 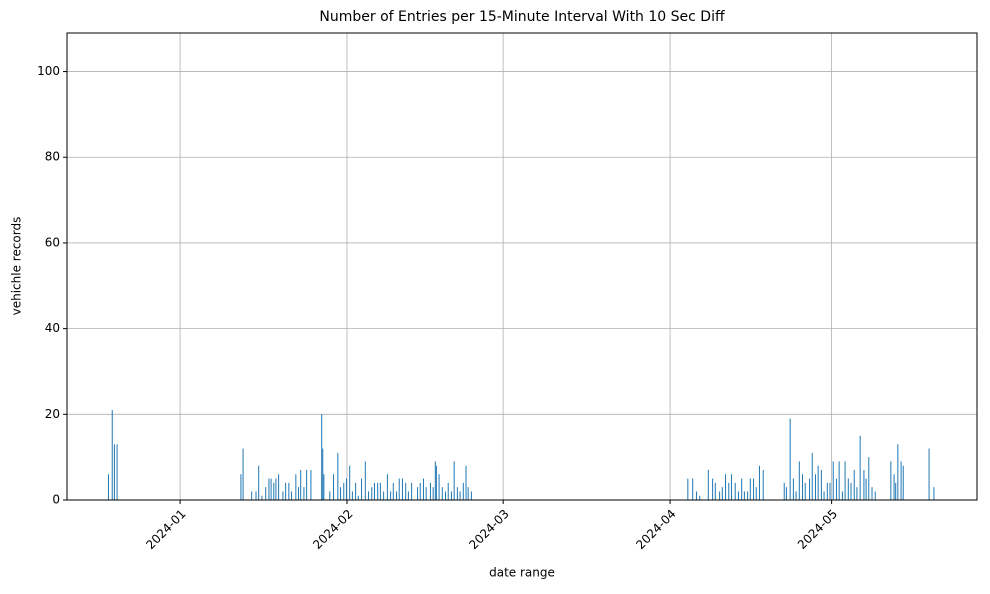 I want to click on x-axis-label: date range, so click(x=522, y=573).